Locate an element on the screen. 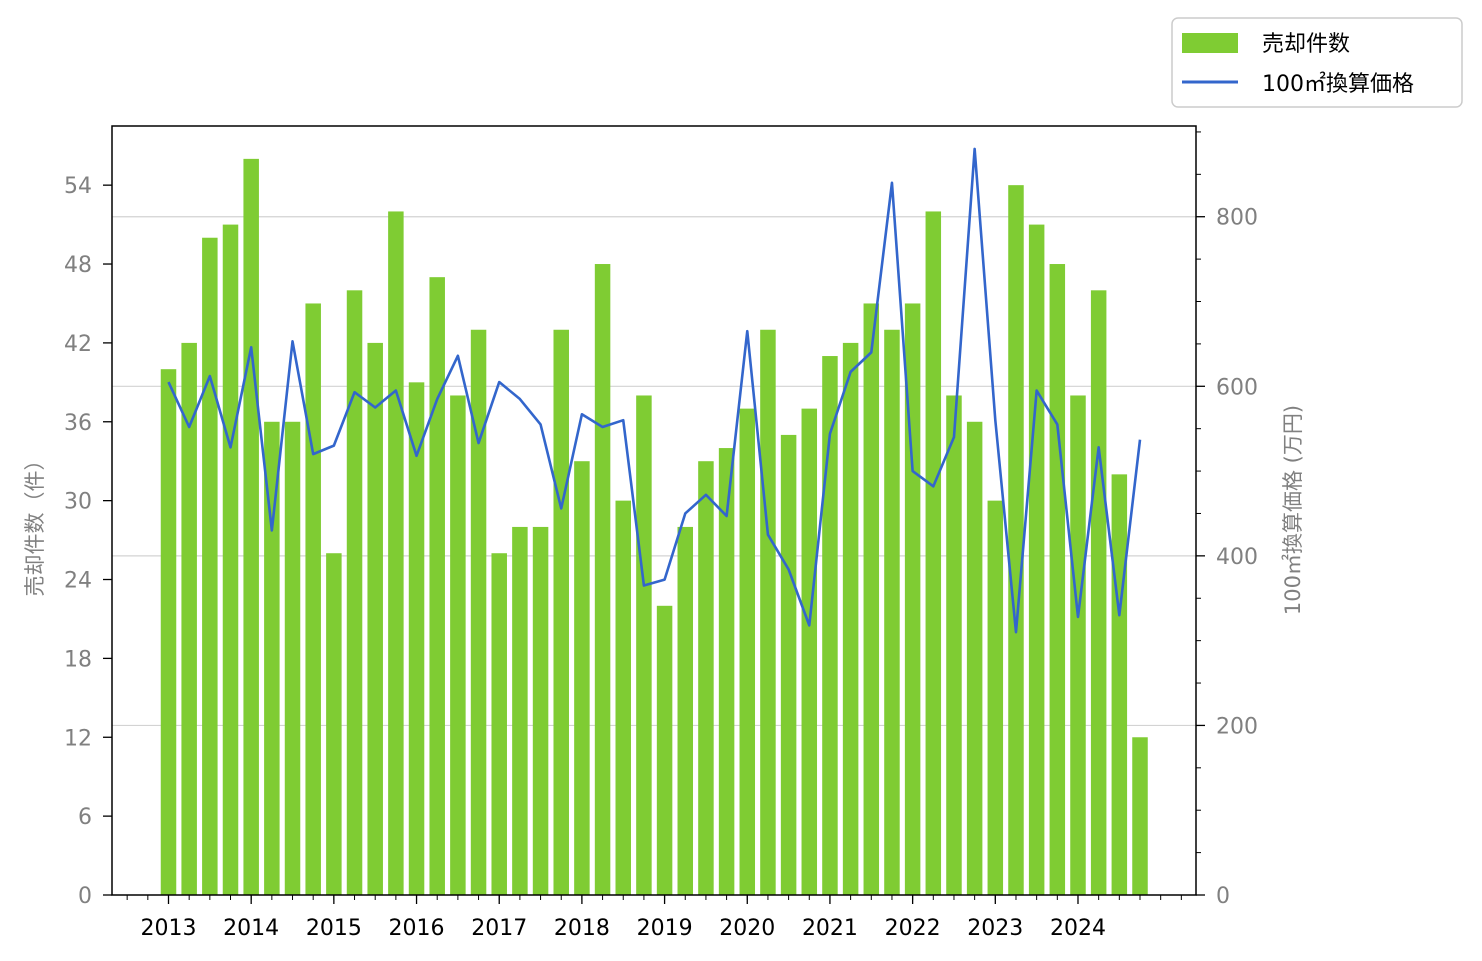 This screenshot has width=1482, height=961. y-right-tick-label: 800 is located at coordinates (1237, 218).